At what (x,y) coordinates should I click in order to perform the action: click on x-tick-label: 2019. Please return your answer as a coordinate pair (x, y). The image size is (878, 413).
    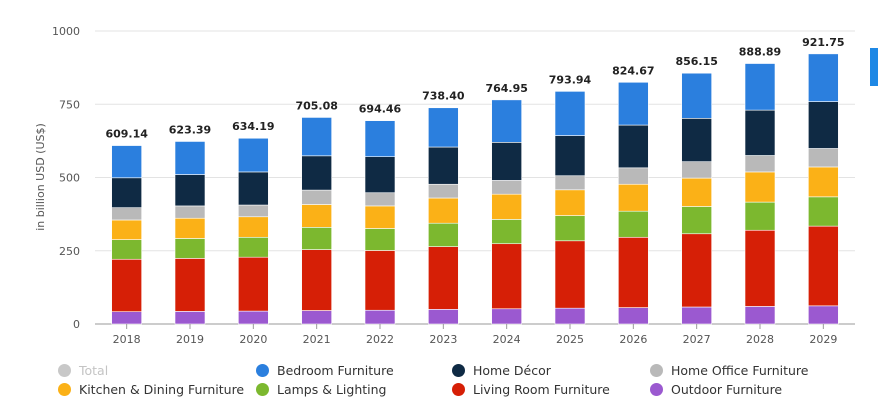
    Looking at the image, I should click on (190, 339).